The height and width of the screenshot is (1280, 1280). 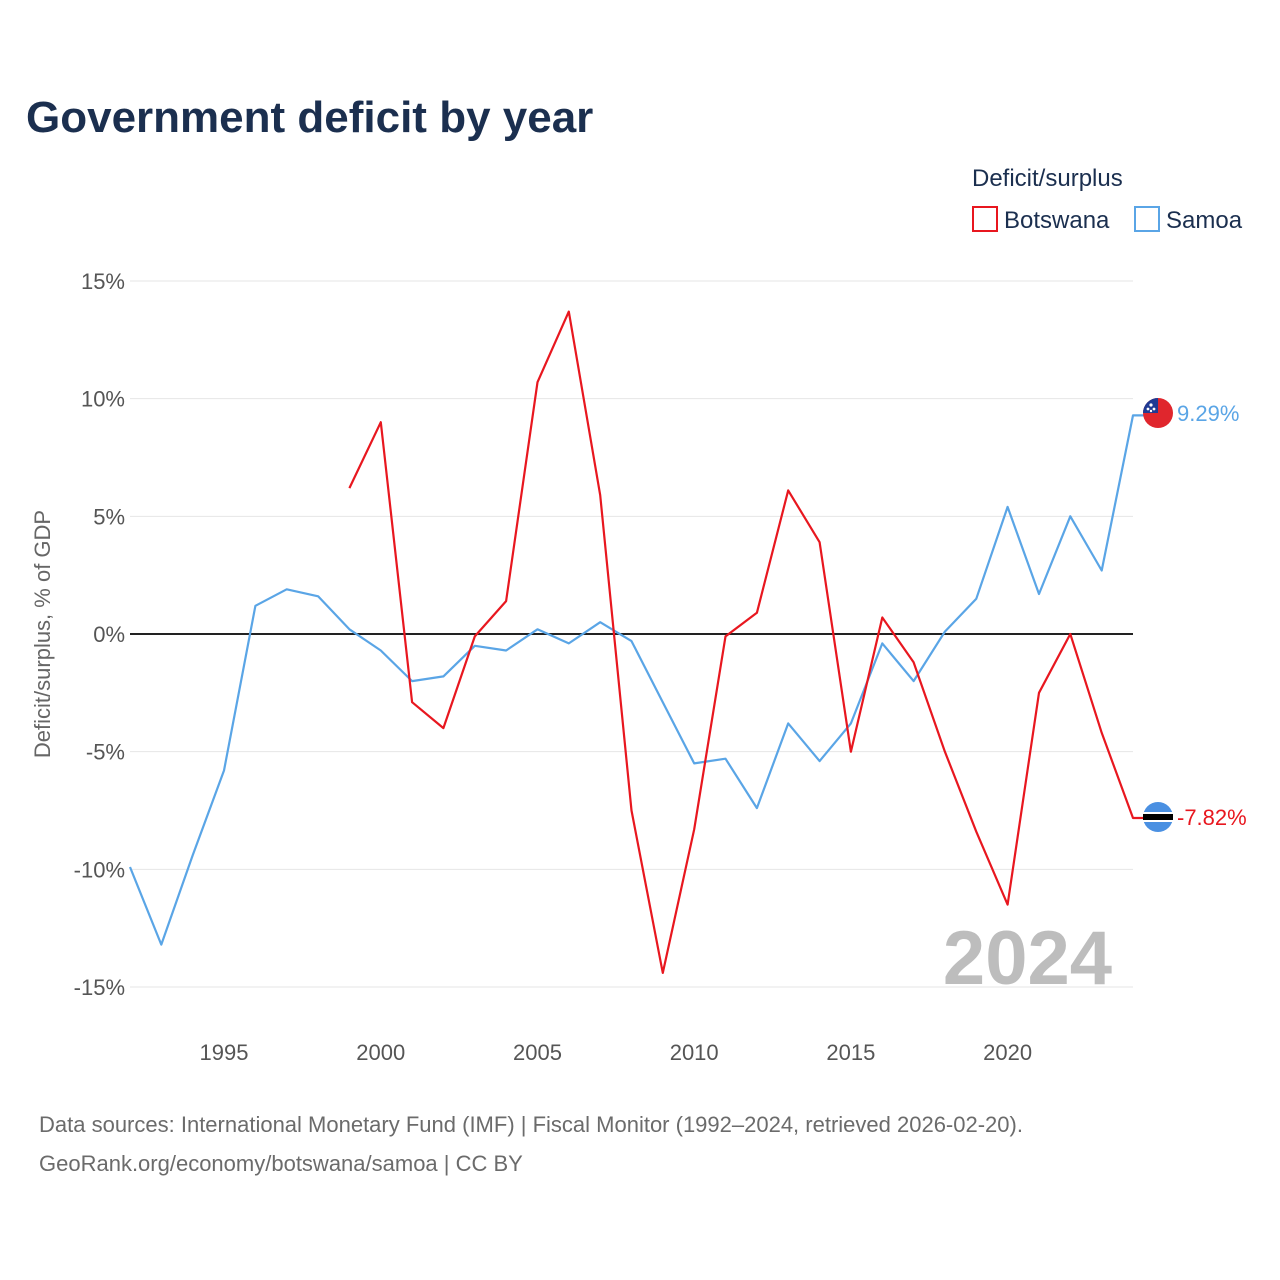 What do you see at coordinates (103, 281) in the screenshot?
I see `y-tick-label: 15%` at bounding box center [103, 281].